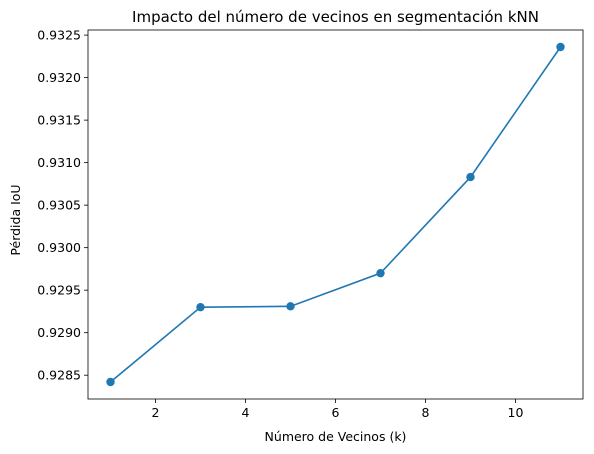 Image resolution: width=594 pixels, height=454 pixels. What do you see at coordinates (426, 412) in the screenshot?
I see `x-tick-label: 8` at bounding box center [426, 412].